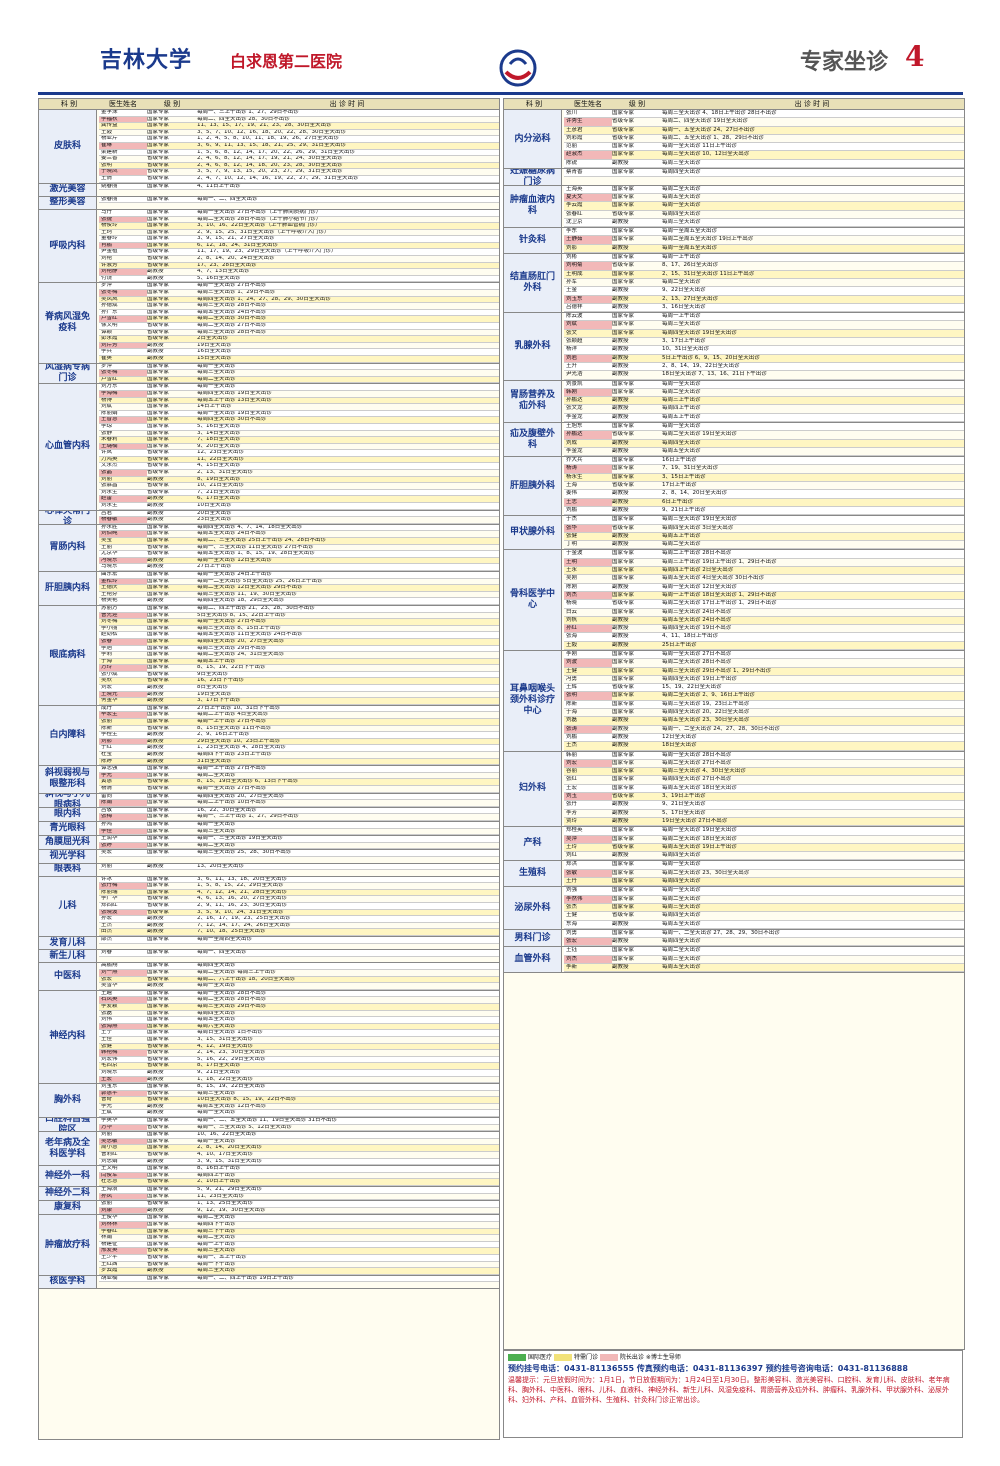  Describe the element at coordinates (109, 112) in the screenshot. I see `doctor-name: 金学洙` at that location.